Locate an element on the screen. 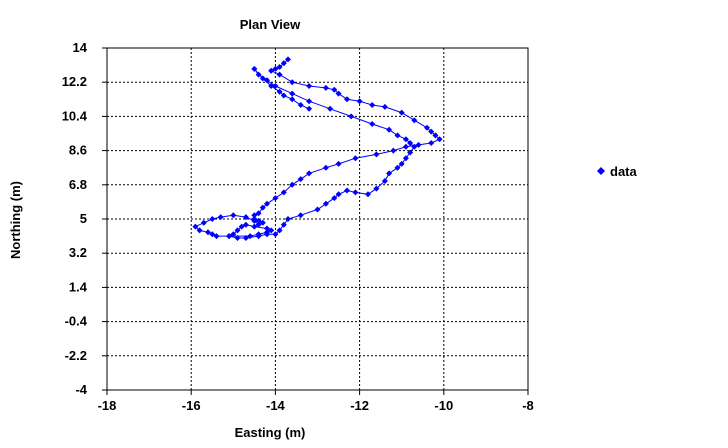 This screenshot has height=448, width=728. x-tick-label: -10 is located at coordinates (443, 405).